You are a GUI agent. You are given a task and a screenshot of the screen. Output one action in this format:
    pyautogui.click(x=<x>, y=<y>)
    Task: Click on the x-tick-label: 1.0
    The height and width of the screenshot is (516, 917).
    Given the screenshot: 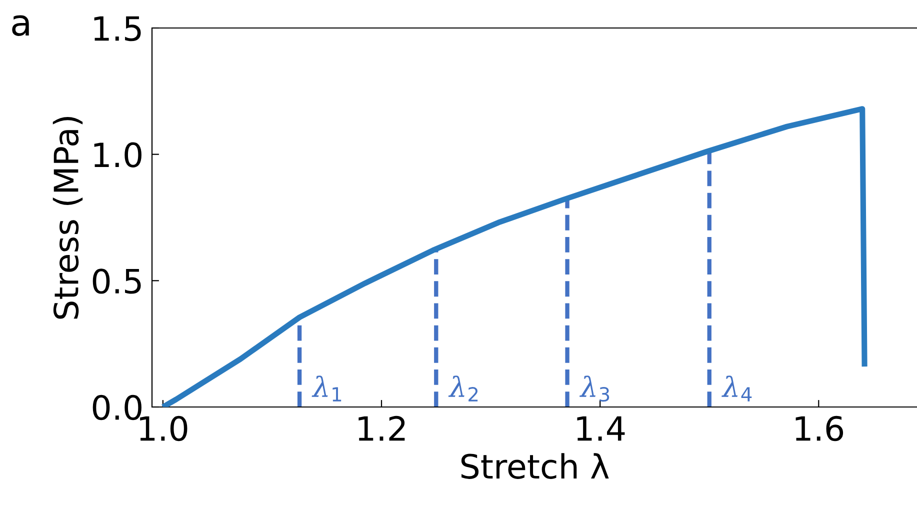 What is the action you would take?
    pyautogui.click(x=164, y=429)
    